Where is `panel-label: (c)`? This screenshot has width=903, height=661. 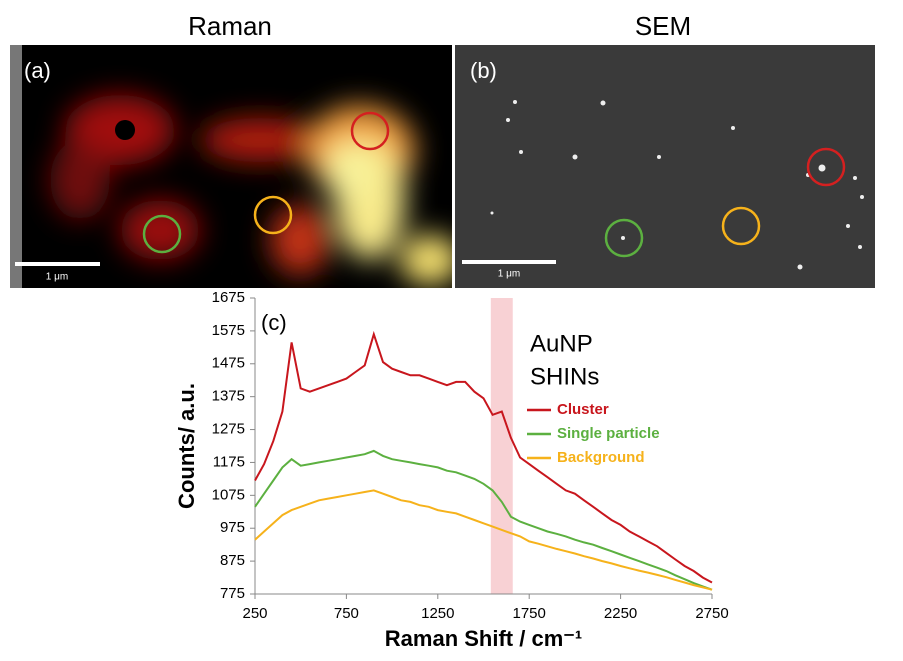
panel-label: (c) is located at coordinates (274, 322).